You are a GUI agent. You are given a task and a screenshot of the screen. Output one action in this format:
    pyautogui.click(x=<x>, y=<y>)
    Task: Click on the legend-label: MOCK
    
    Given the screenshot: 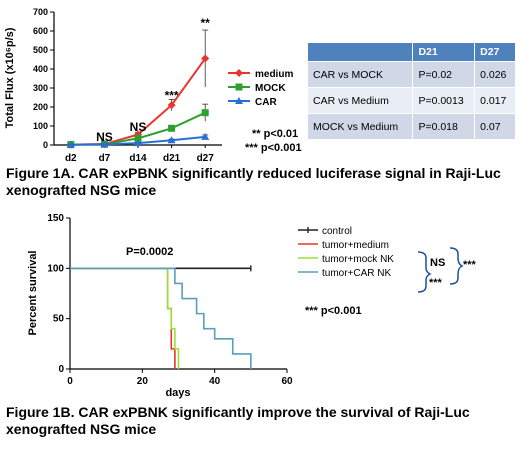 What is the action you would take?
    pyautogui.click(x=270, y=88)
    